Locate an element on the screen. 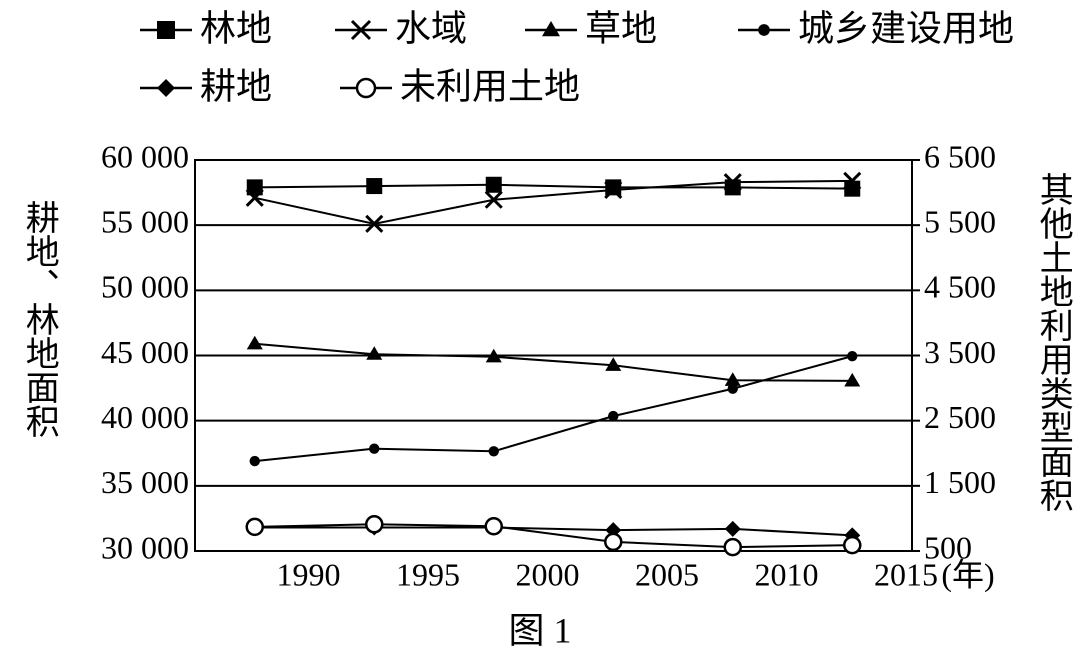  x-tick-label: 2015 is located at coordinates (906, 574).